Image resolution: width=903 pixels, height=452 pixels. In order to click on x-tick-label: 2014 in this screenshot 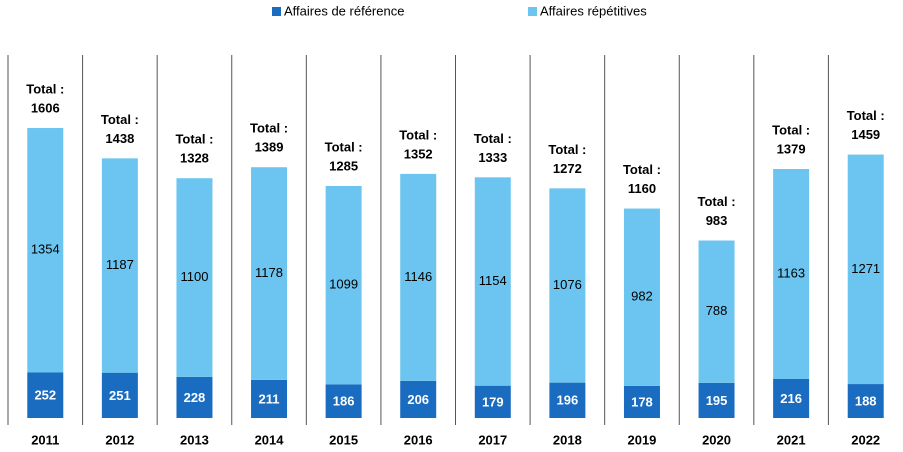, I will do `click(270, 439)`.